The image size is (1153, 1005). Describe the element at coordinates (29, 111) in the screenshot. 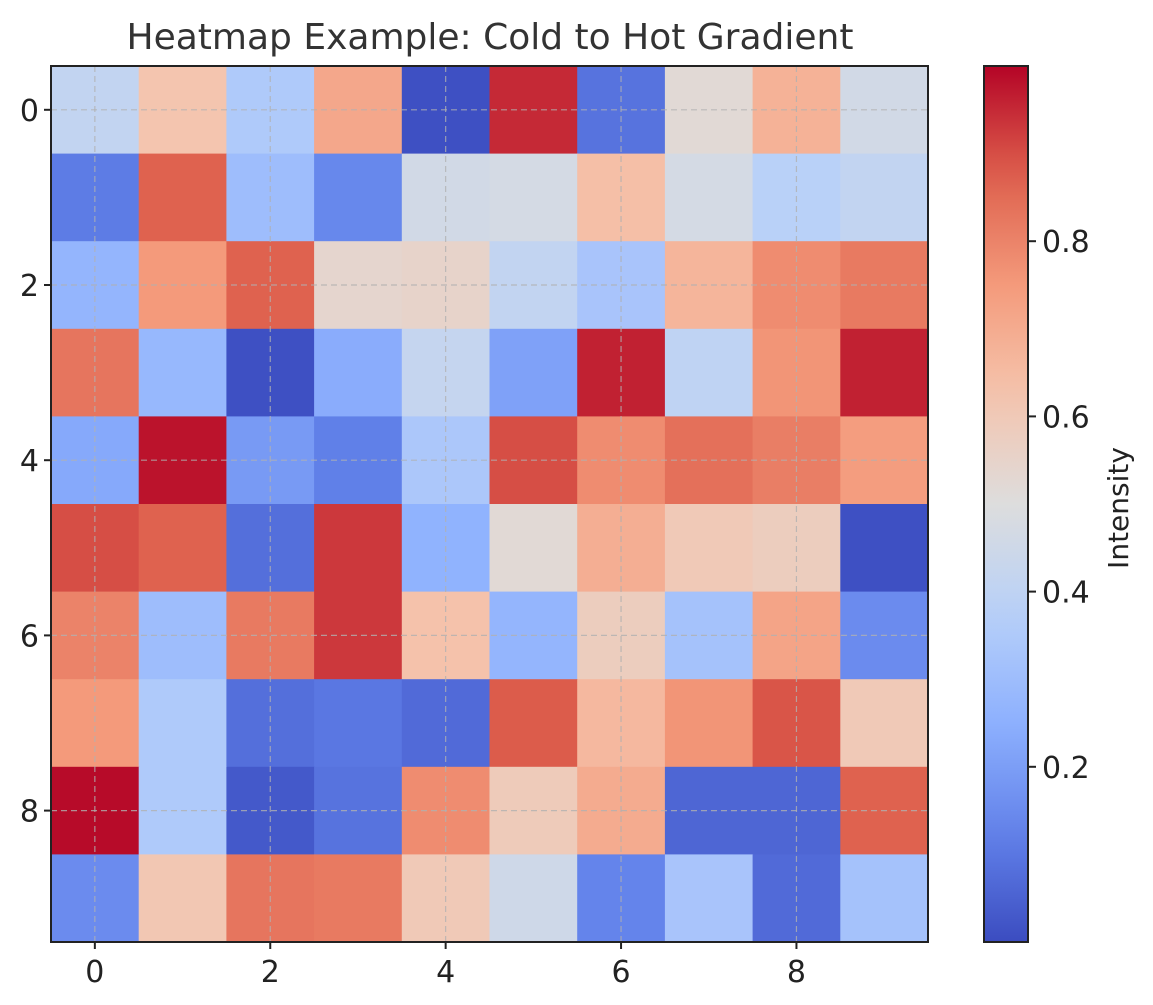

I see `y-tick-label: 0` at that location.